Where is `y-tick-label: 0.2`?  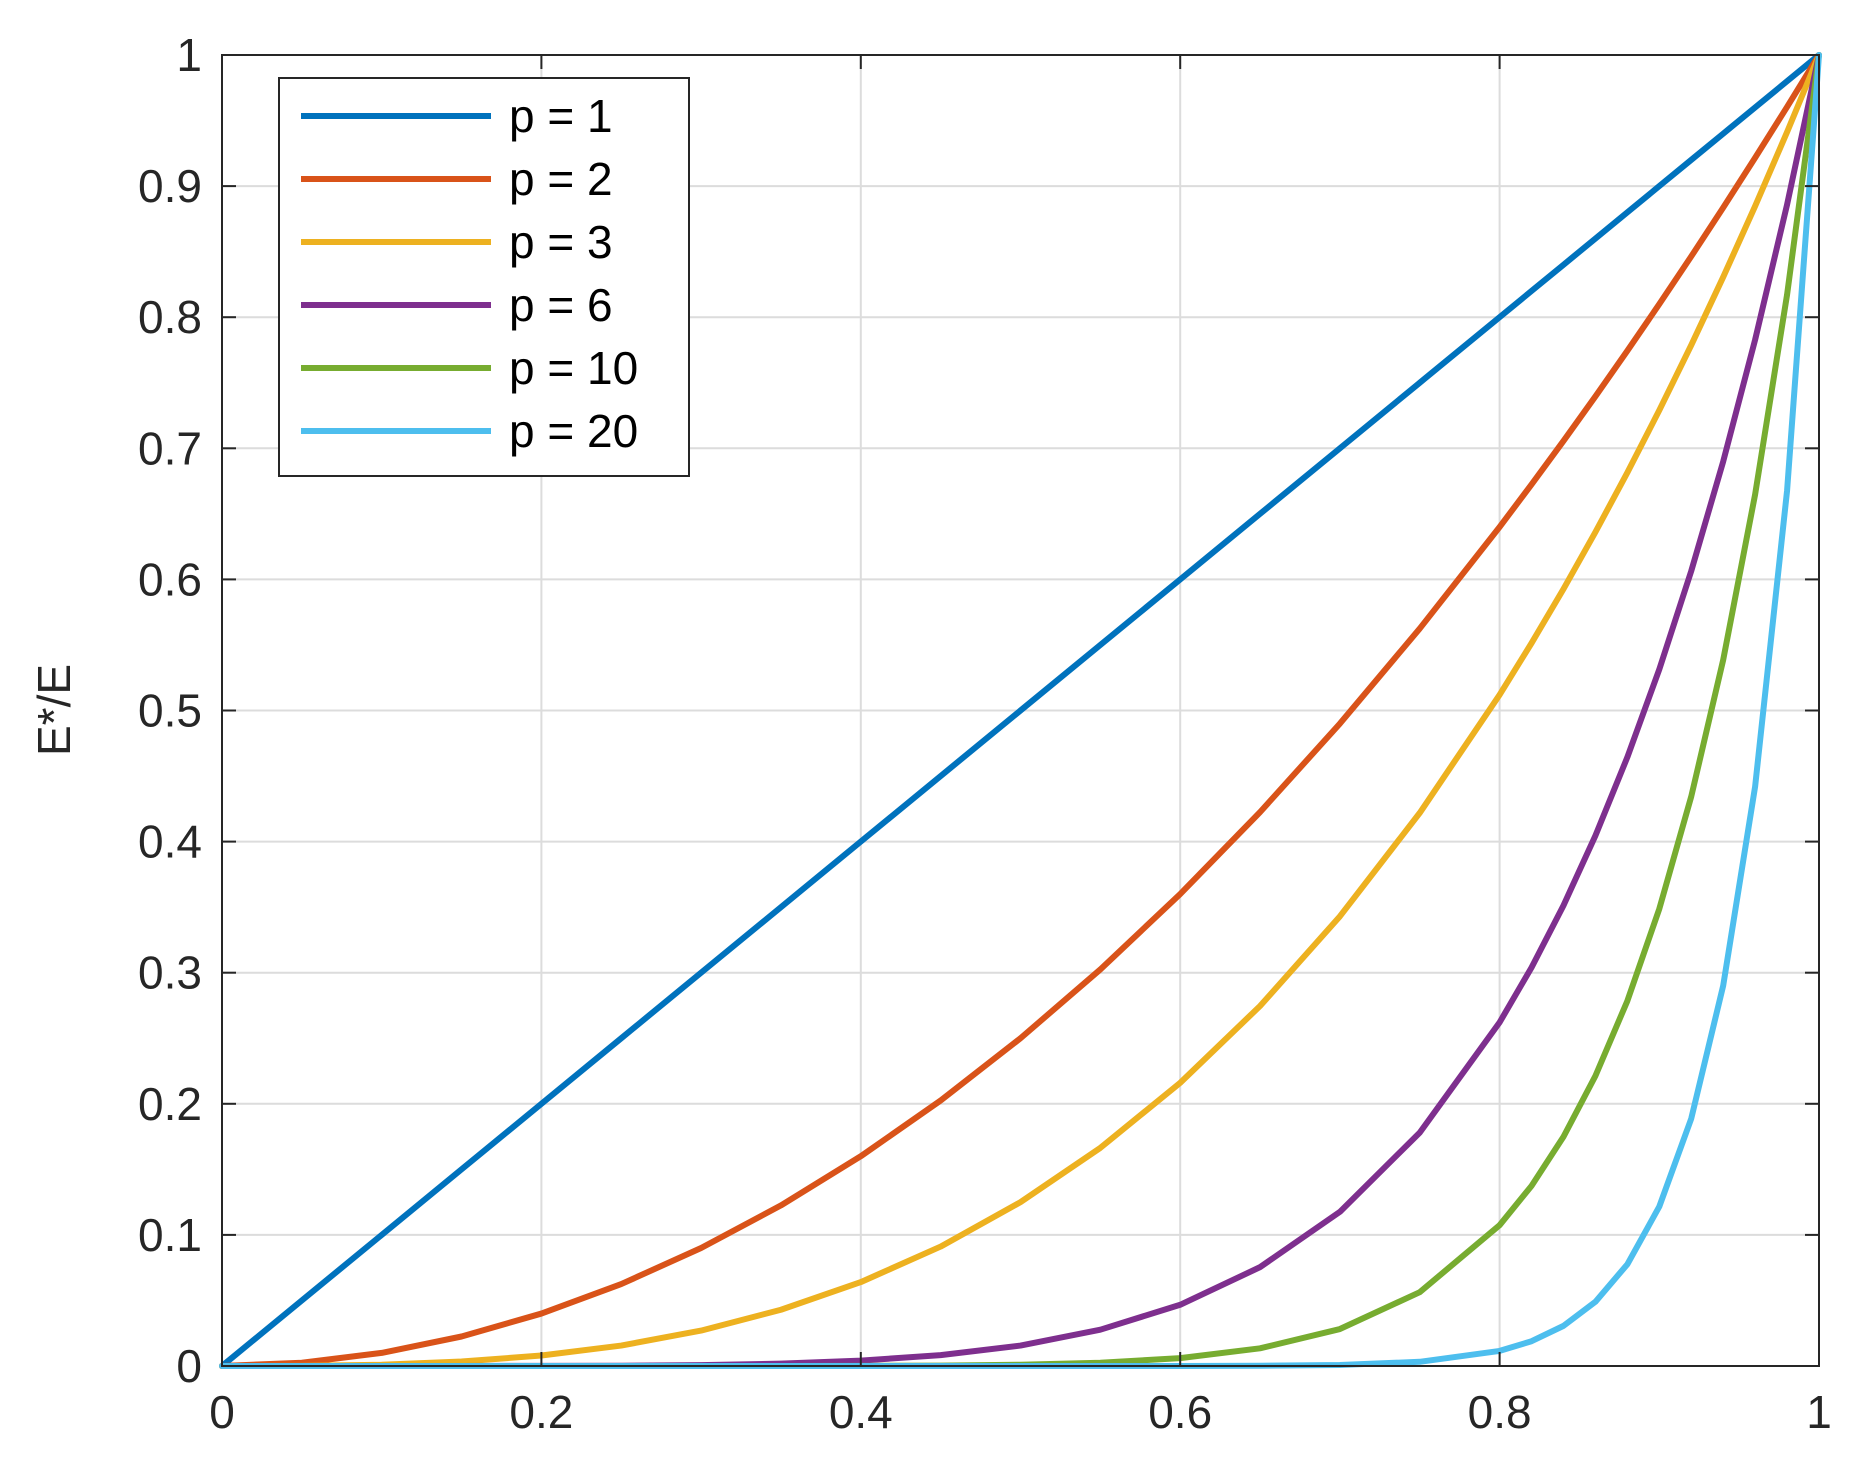 y-tick-label: 0.2 is located at coordinates (170, 1104).